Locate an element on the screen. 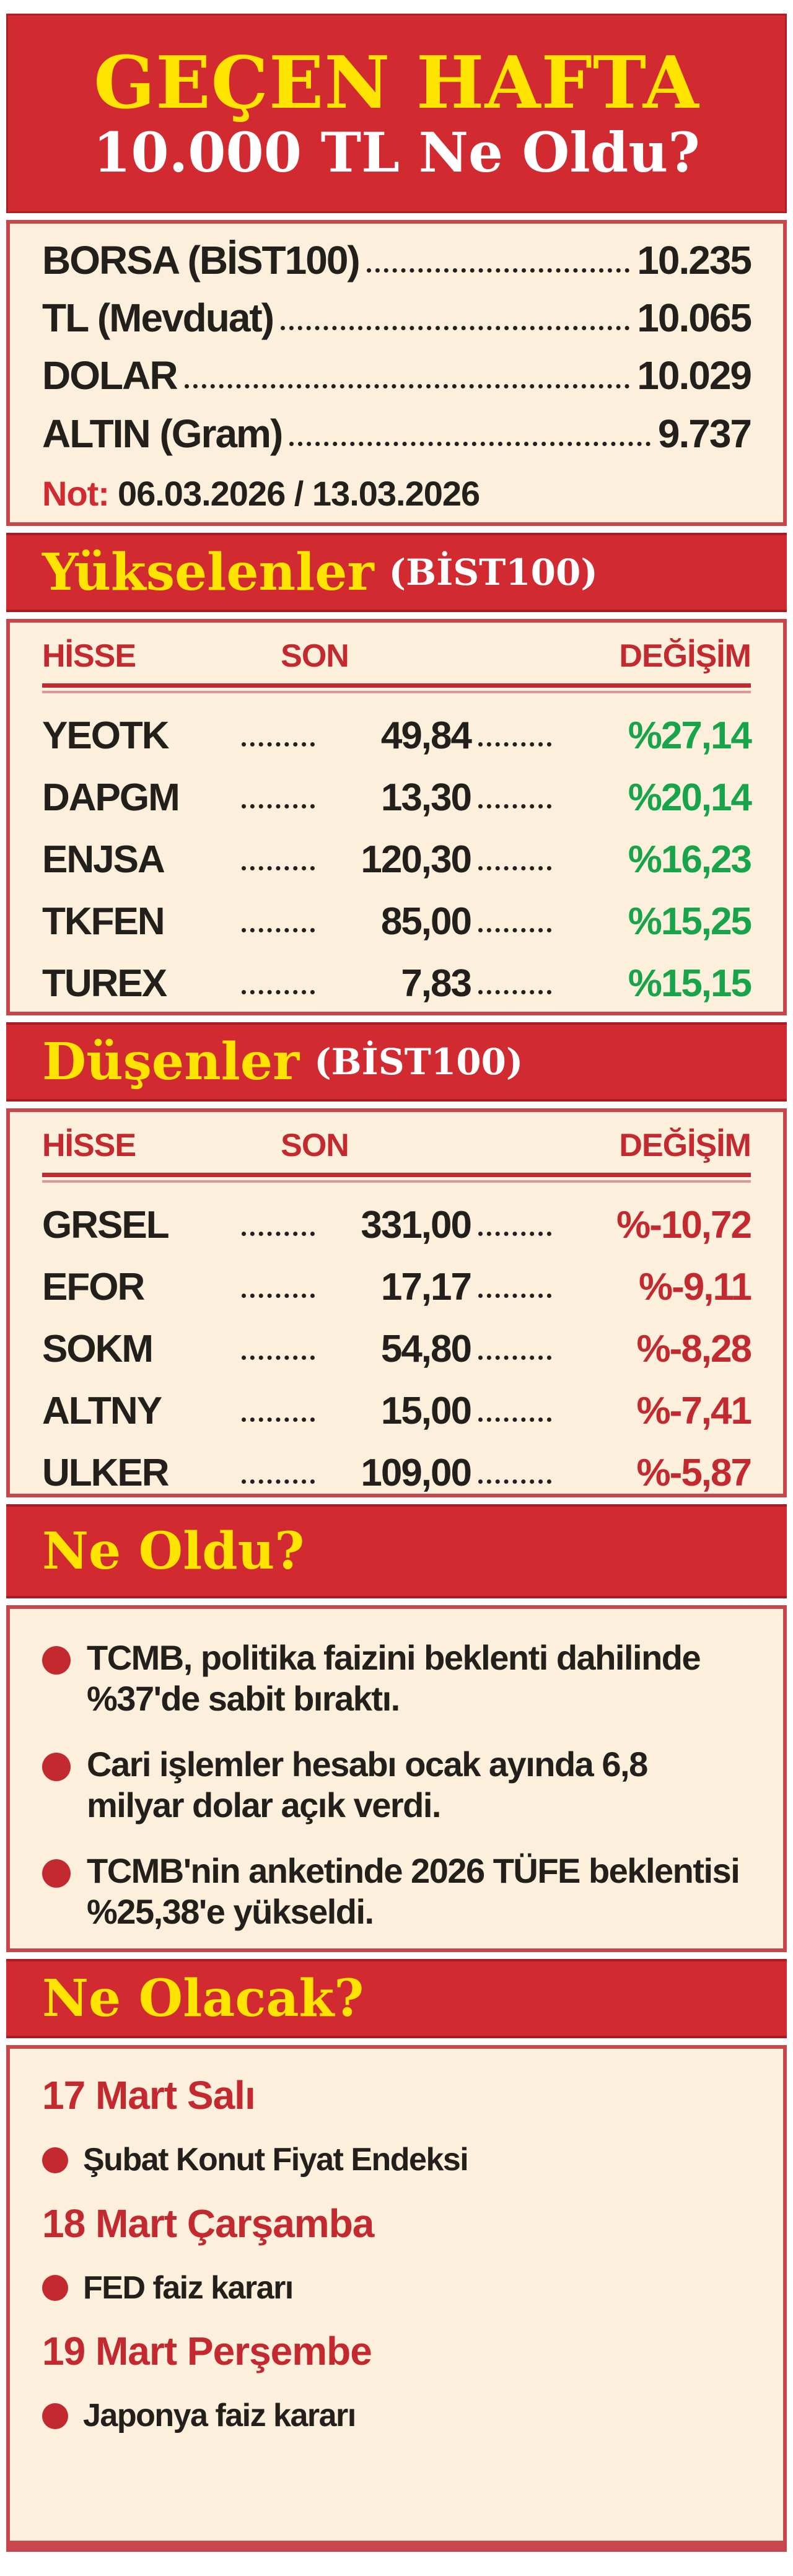  column-header-hisse: HİSSE is located at coordinates (89, 656).